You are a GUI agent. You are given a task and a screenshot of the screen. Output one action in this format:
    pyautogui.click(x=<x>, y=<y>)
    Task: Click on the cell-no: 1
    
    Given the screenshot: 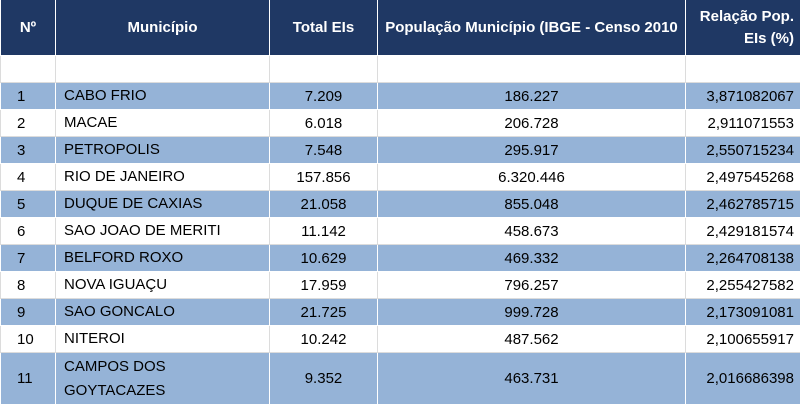 What is the action you would take?
    pyautogui.click(x=28, y=96)
    